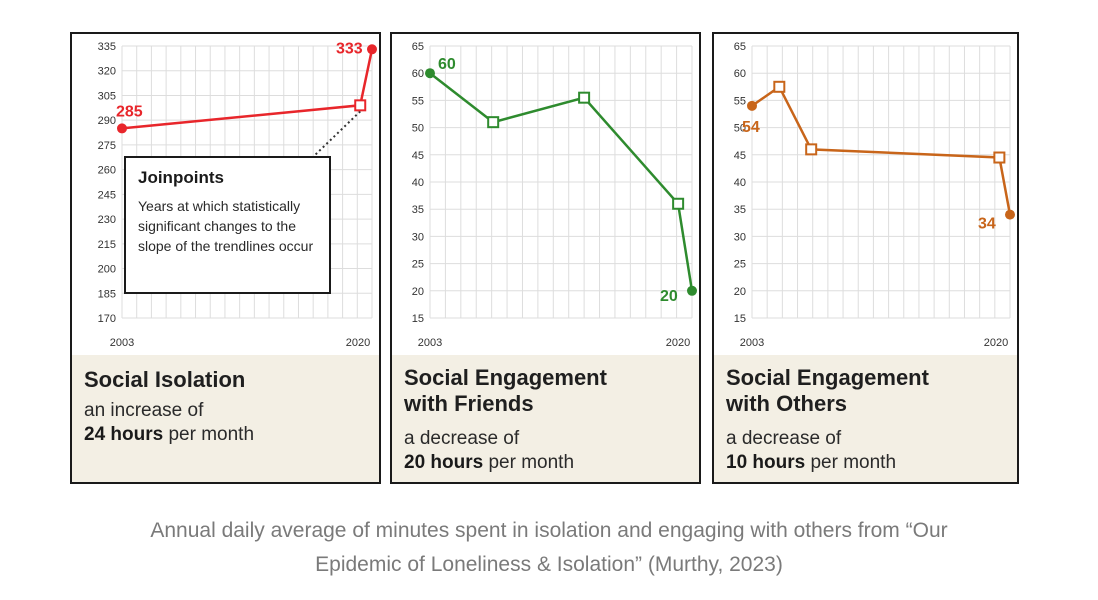 This screenshot has height=600, width=1098. What do you see at coordinates (107, 245) in the screenshot?
I see `y-tick-label: 215` at bounding box center [107, 245].